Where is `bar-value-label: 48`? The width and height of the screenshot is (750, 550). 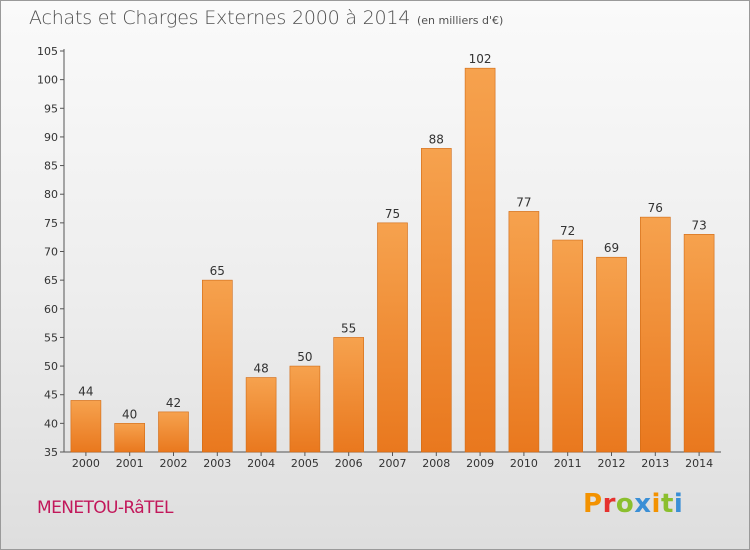
bar-value-label: 48 is located at coordinates (260, 369).